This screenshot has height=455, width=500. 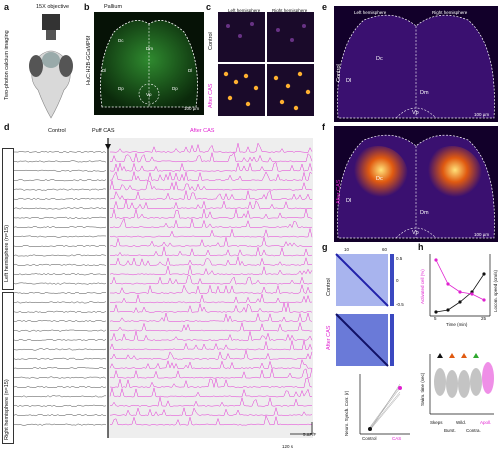 I want to click on f-region-dc: Dc, so click(x=379, y=179).